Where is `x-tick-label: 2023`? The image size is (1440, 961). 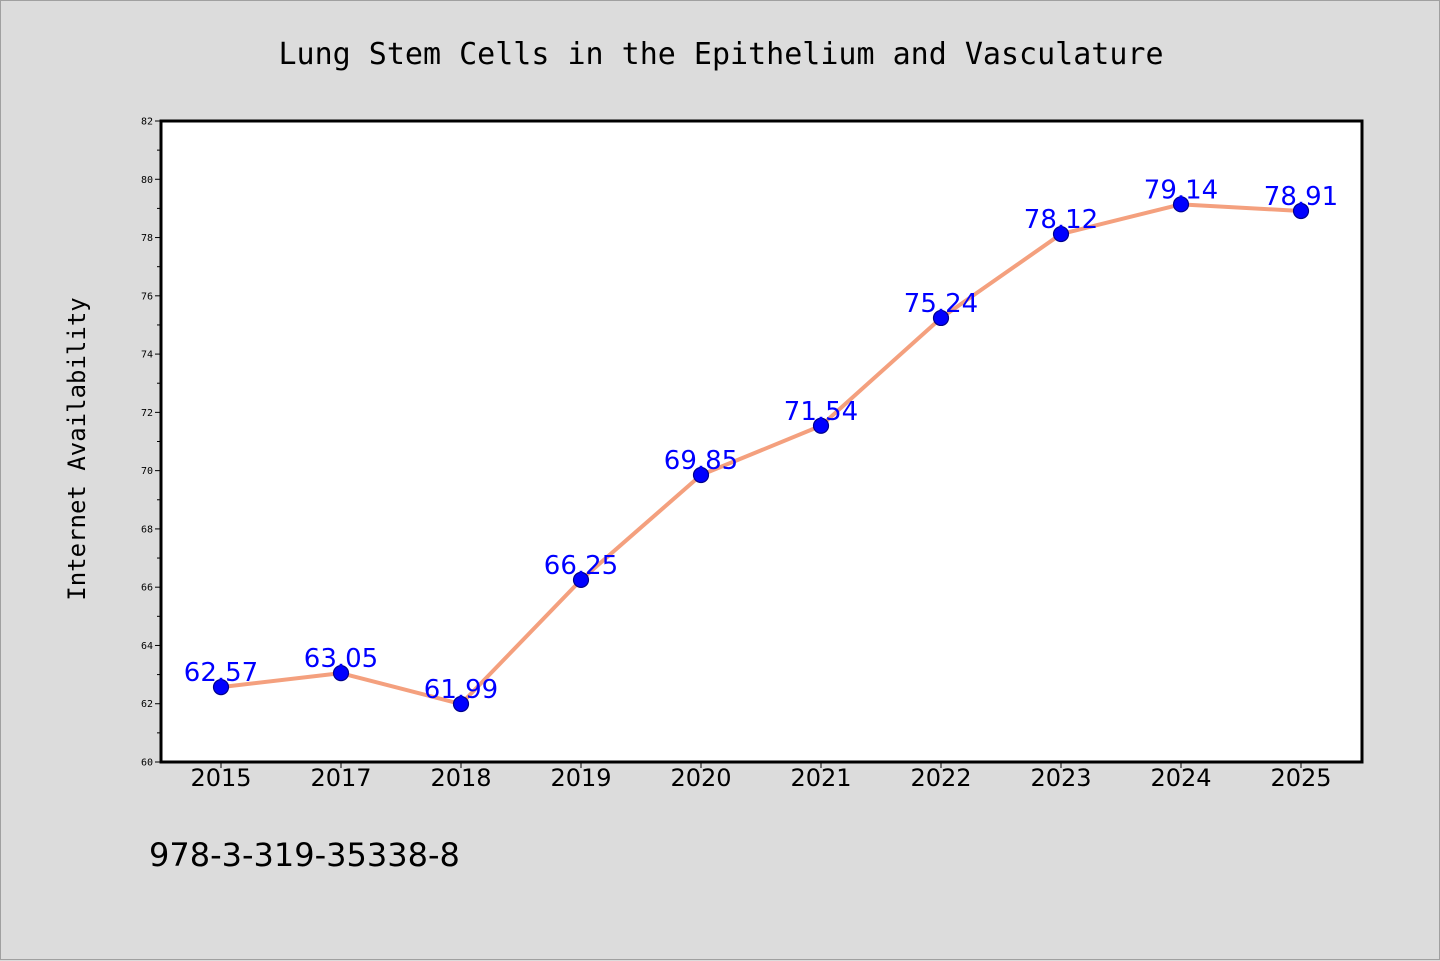
x-tick-label: 2023 is located at coordinates (1060, 778).